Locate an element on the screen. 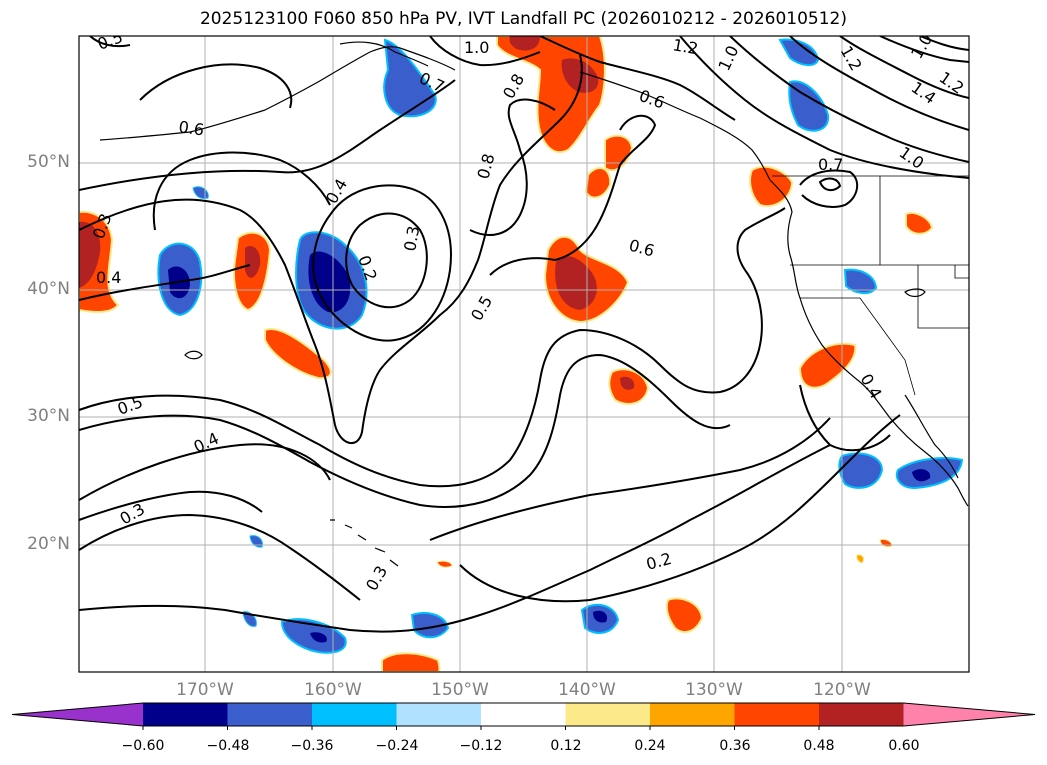  lon-label-150w: 150°W is located at coordinates (460, 690).